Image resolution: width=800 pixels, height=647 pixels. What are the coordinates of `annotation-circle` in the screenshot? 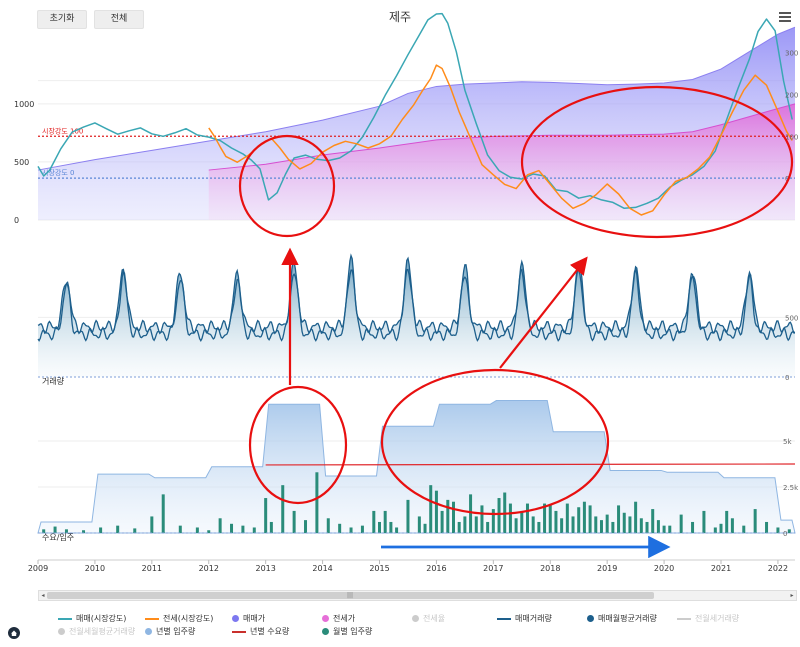 It's located at (287, 186).